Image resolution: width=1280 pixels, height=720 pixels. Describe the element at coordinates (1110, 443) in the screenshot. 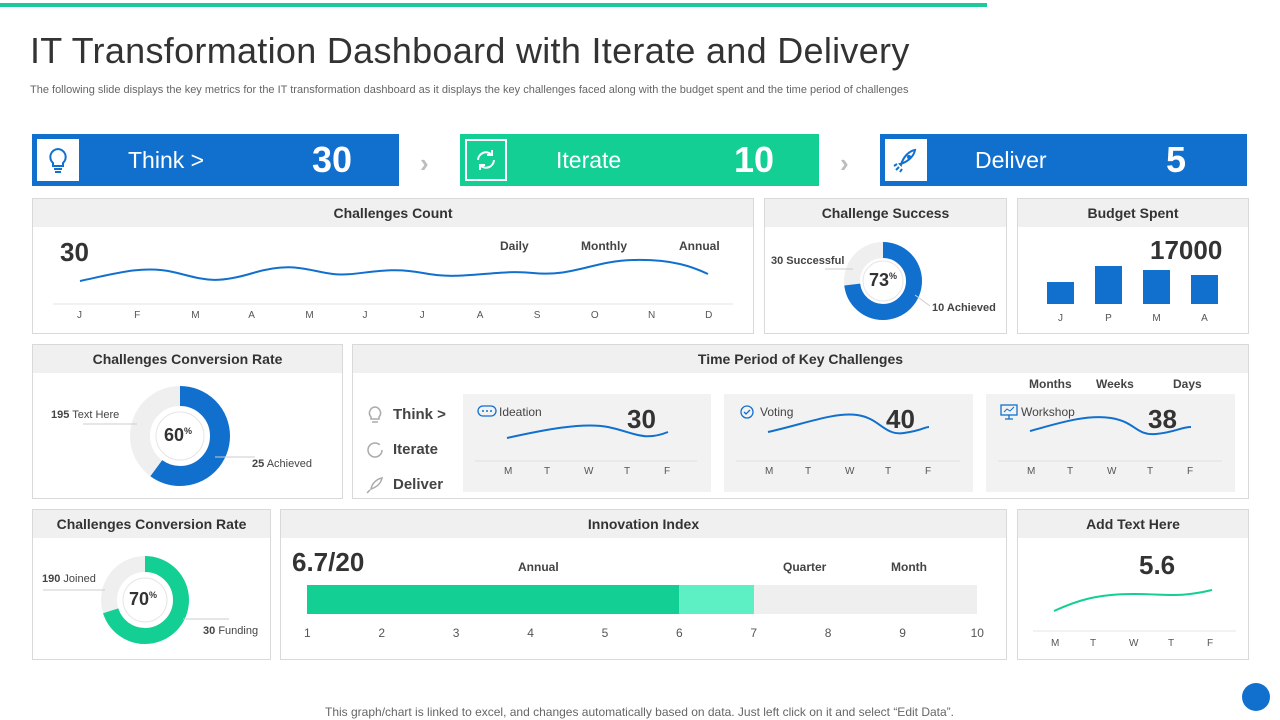

I see `workshop-card: Workshop 38 M T W T F` at that location.